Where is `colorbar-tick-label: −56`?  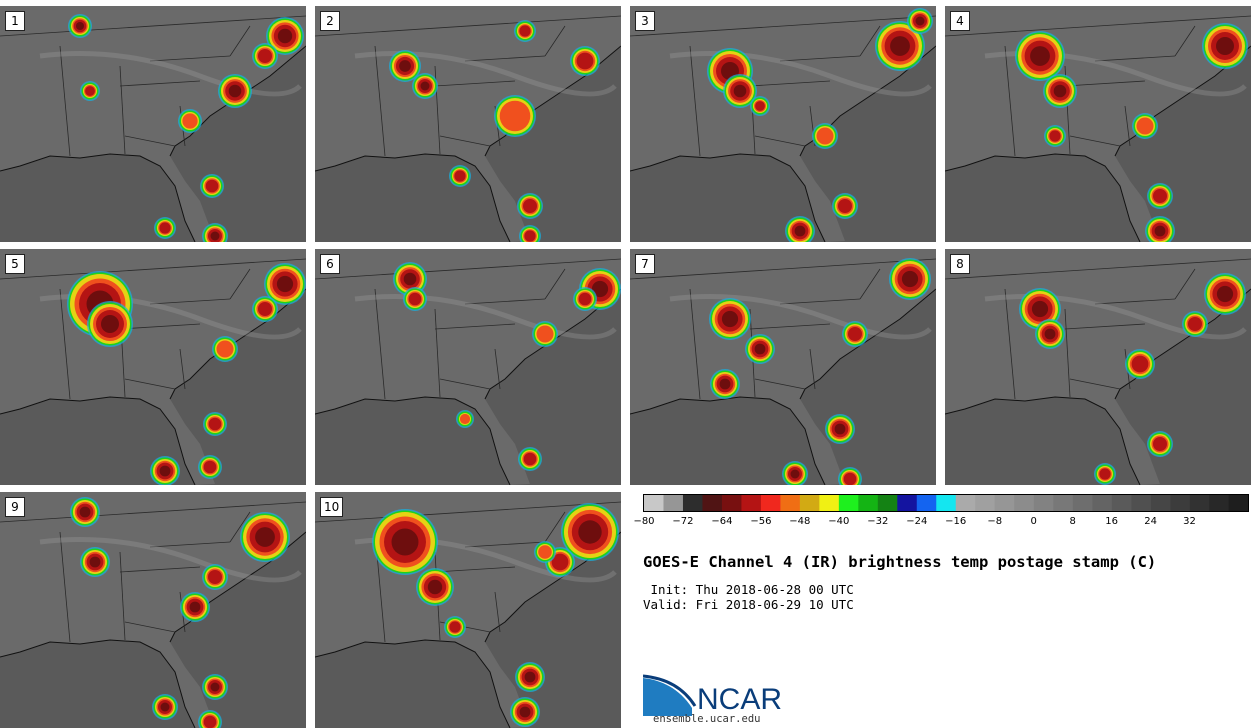 colorbar-tick-label: −56 is located at coordinates (761, 521).